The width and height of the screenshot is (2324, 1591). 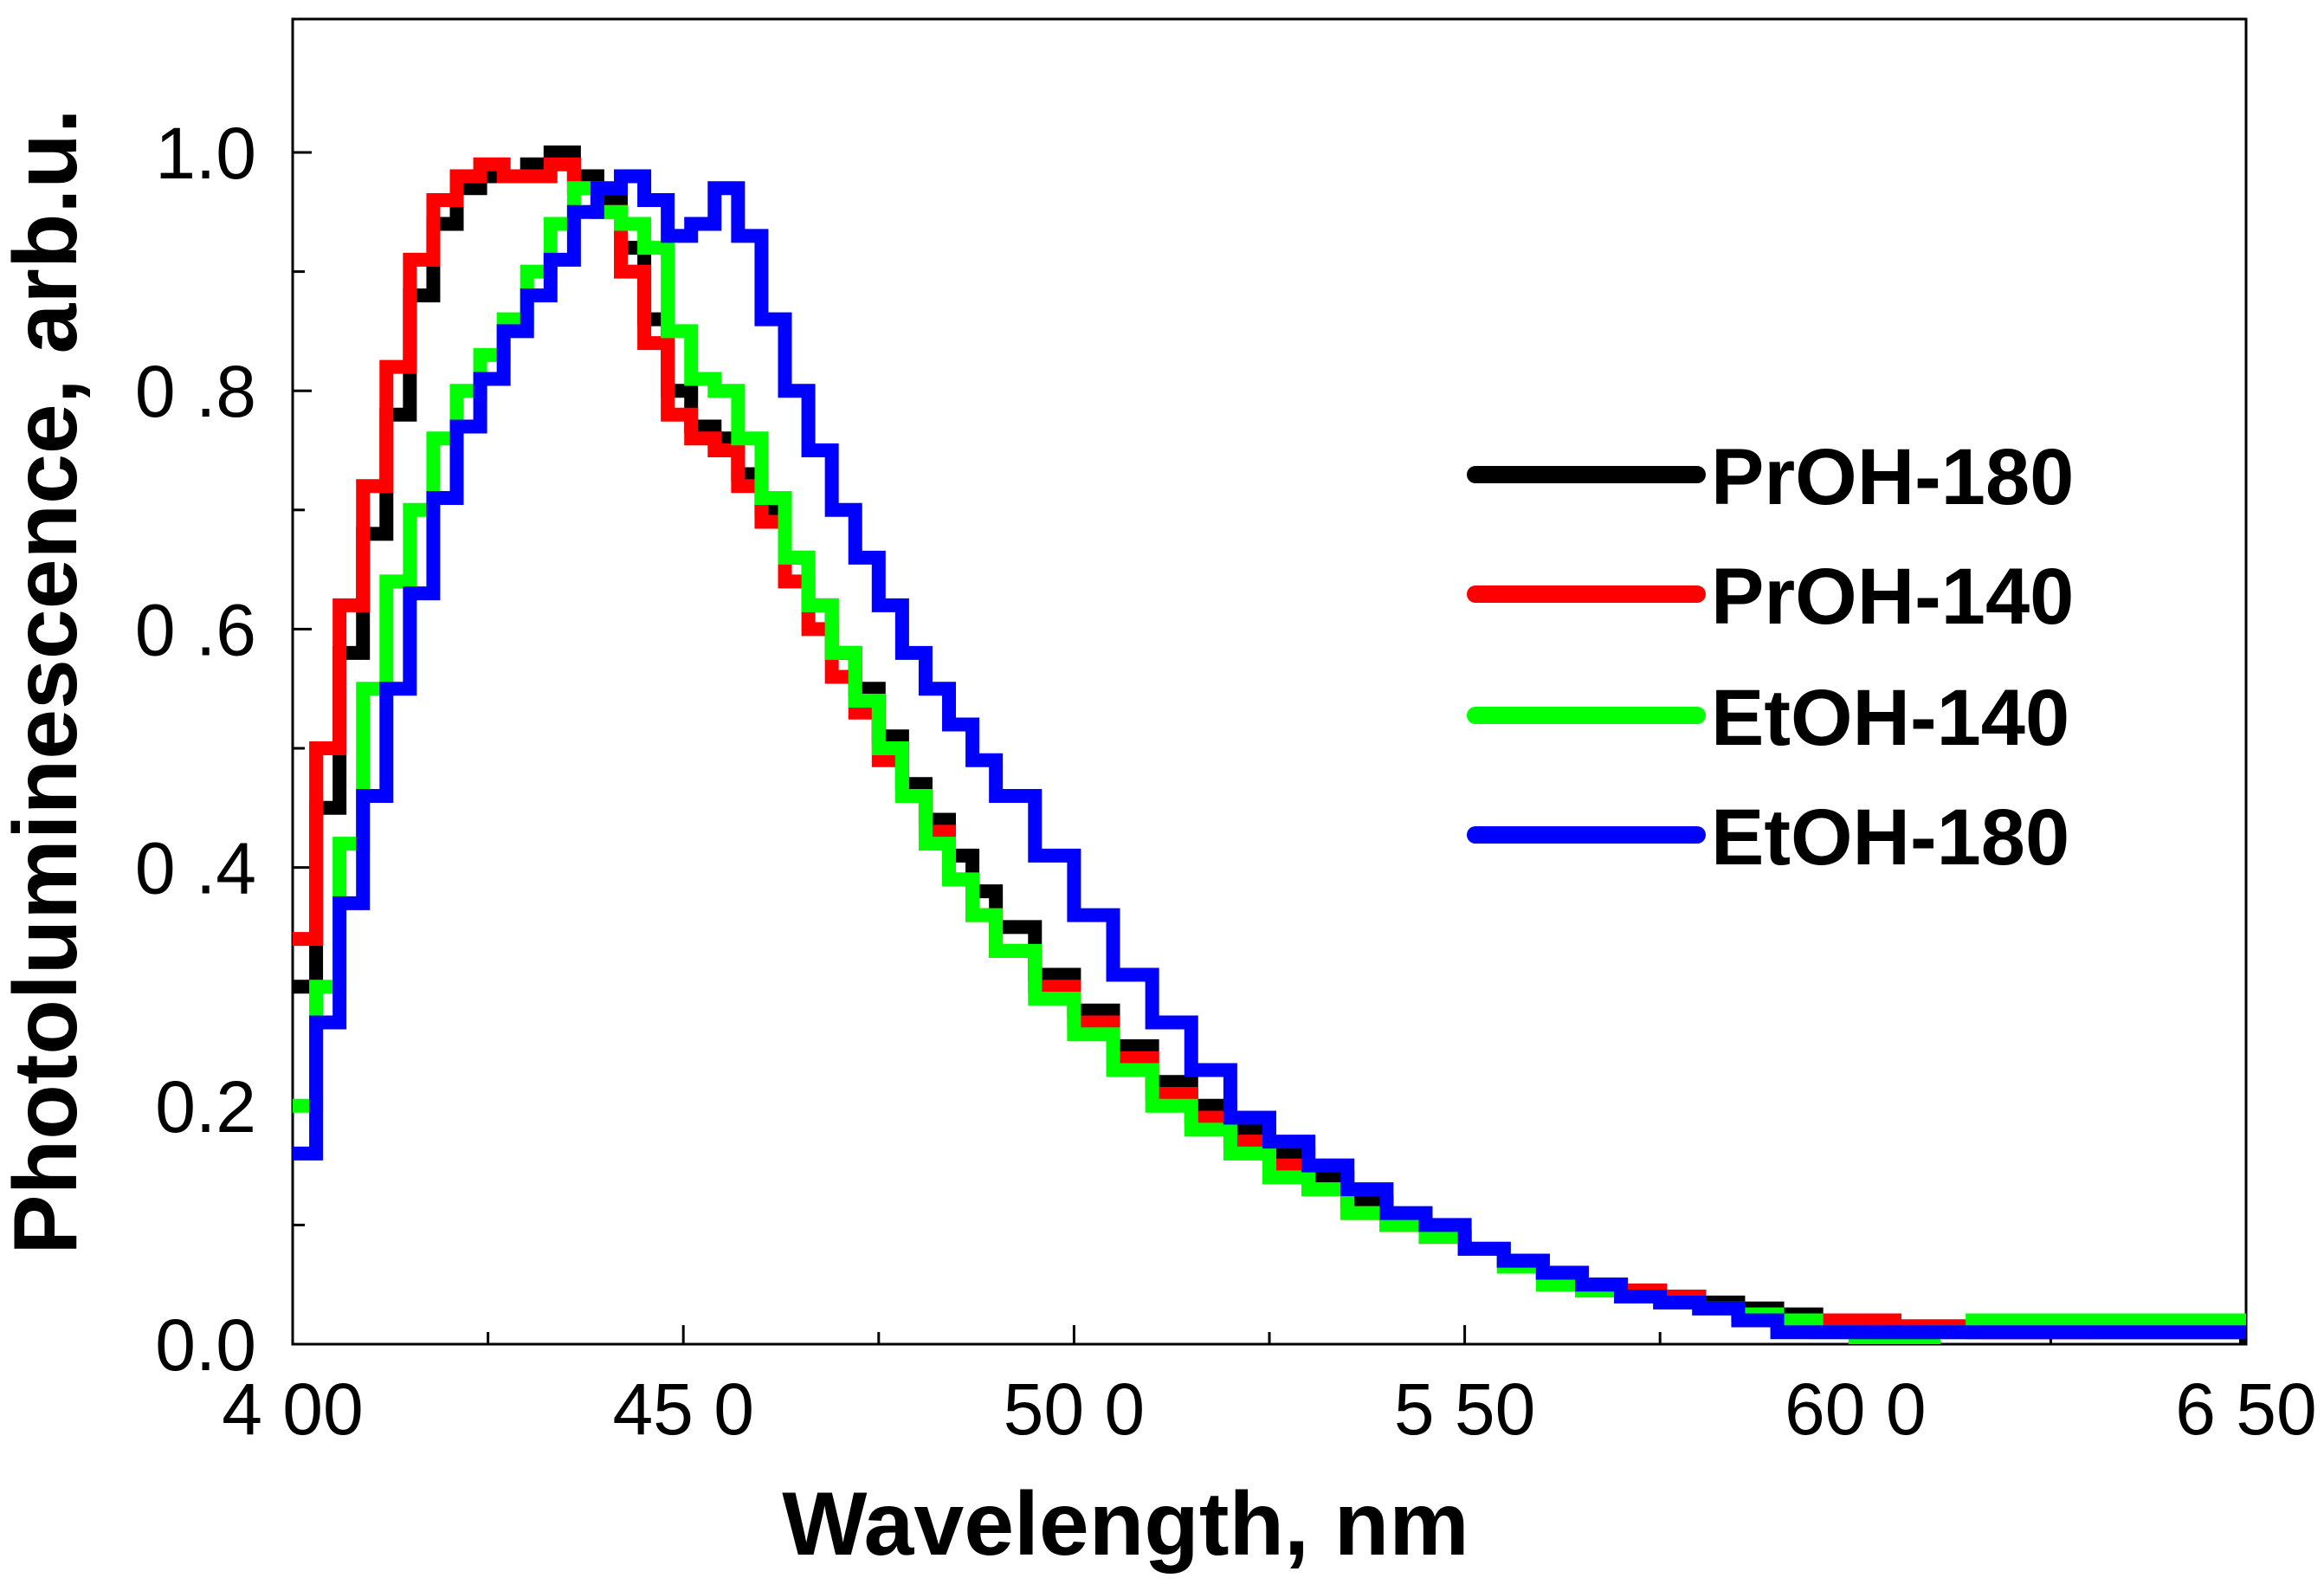 I want to click on legend-label: EtOH-140, so click(x=1890, y=718).